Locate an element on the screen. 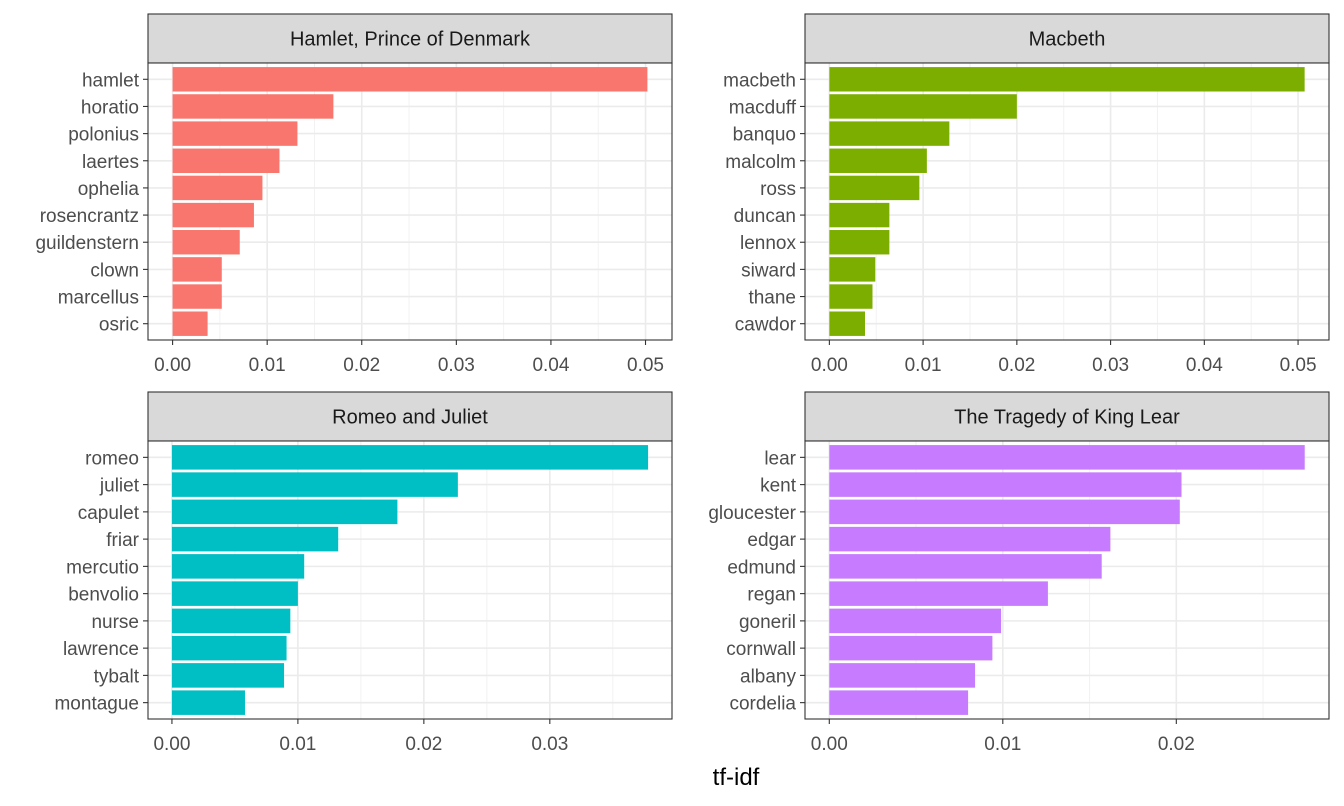 The height and width of the screenshot is (806, 1344). bar-montague is located at coordinates (208, 702).